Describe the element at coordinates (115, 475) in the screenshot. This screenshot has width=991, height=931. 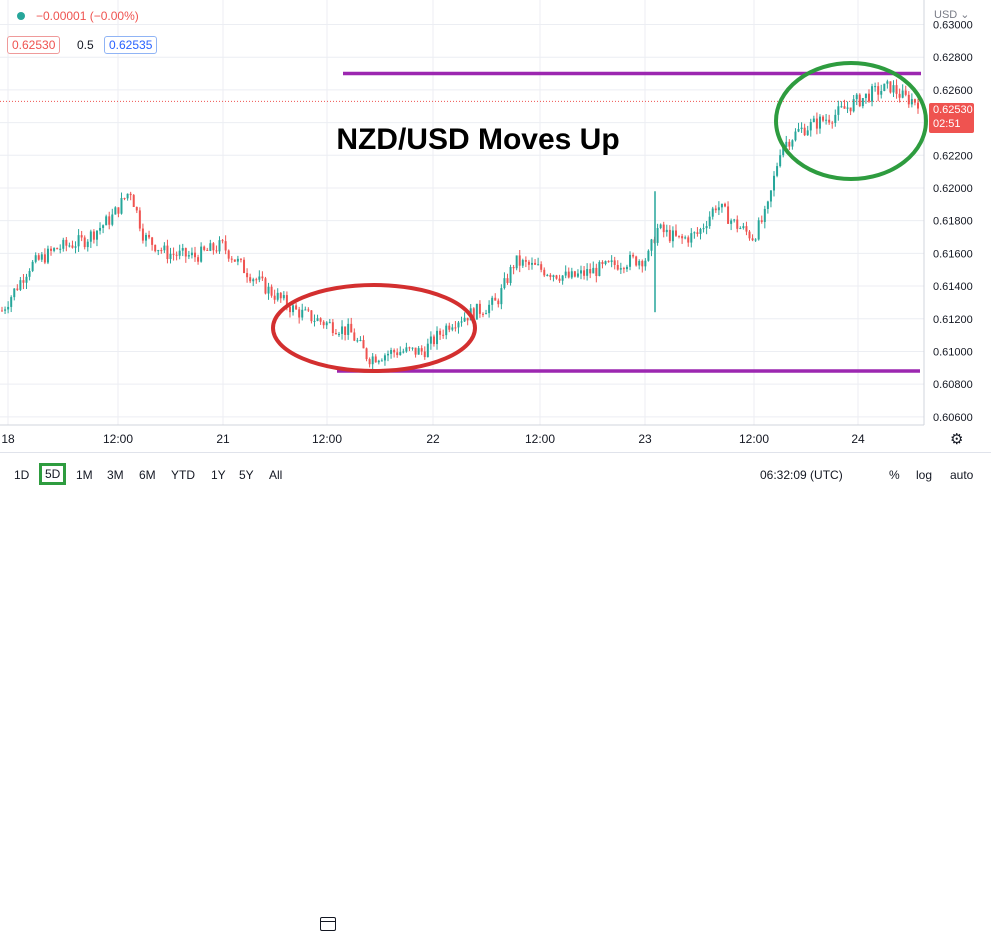
I see `range-3m: 3M` at that location.